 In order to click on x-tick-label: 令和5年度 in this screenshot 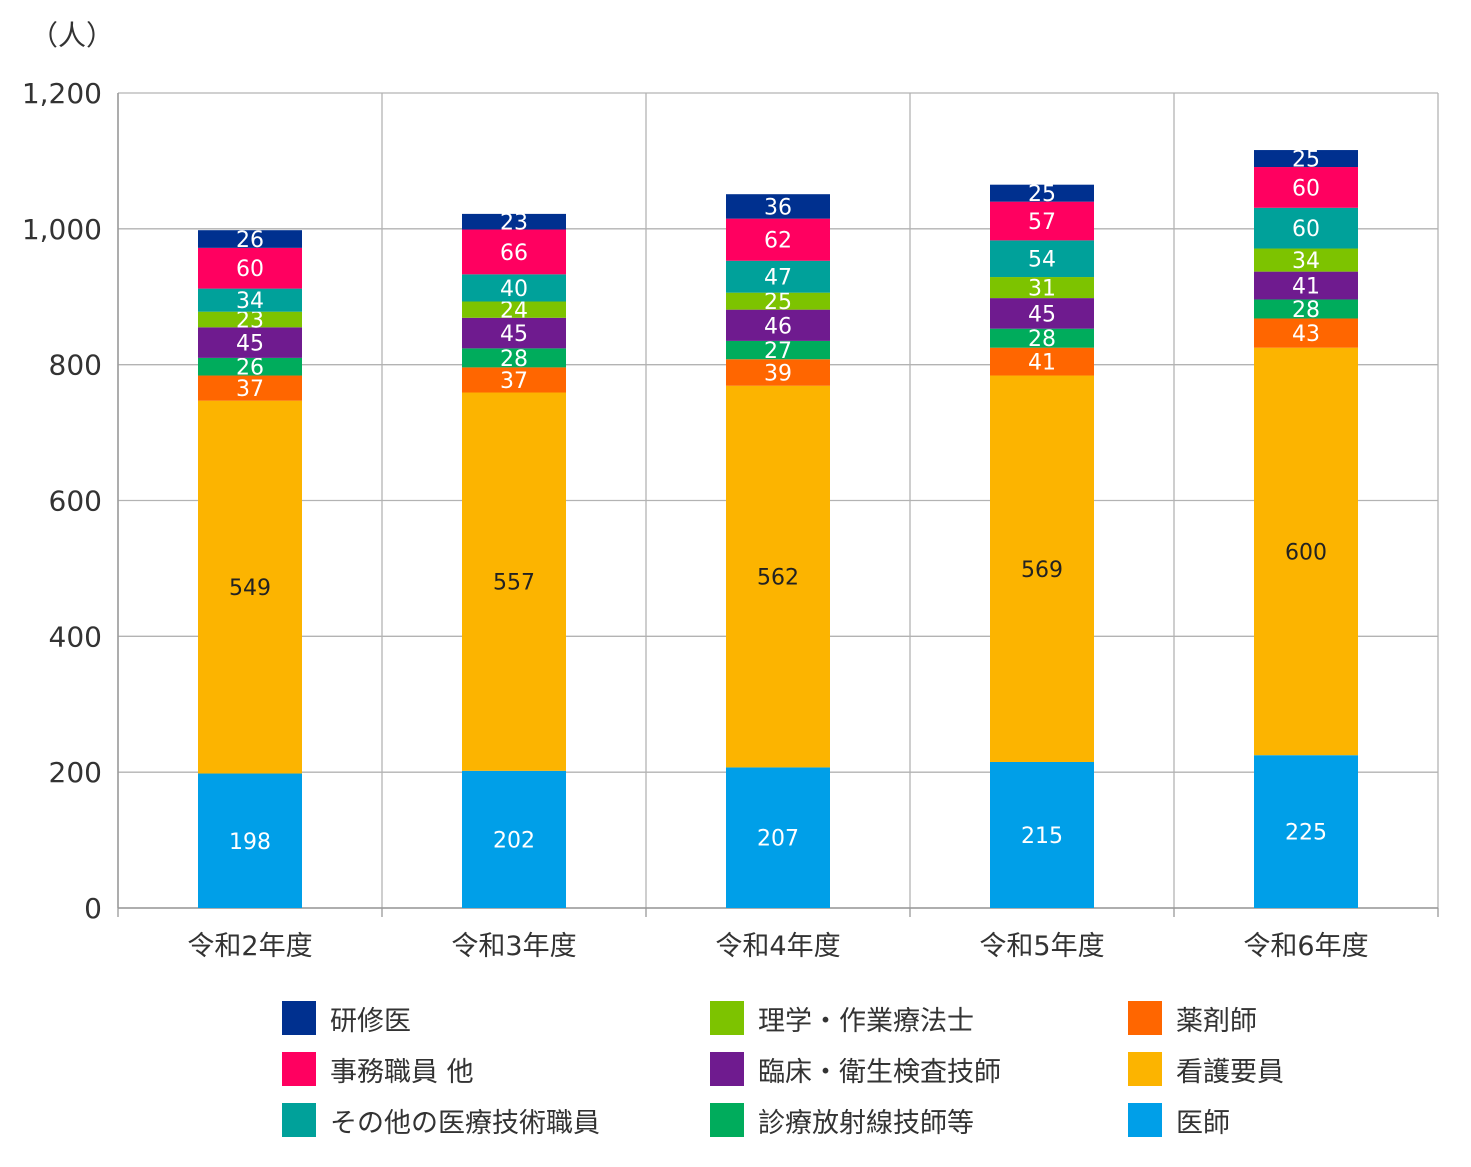, I will do `click(1041, 946)`.